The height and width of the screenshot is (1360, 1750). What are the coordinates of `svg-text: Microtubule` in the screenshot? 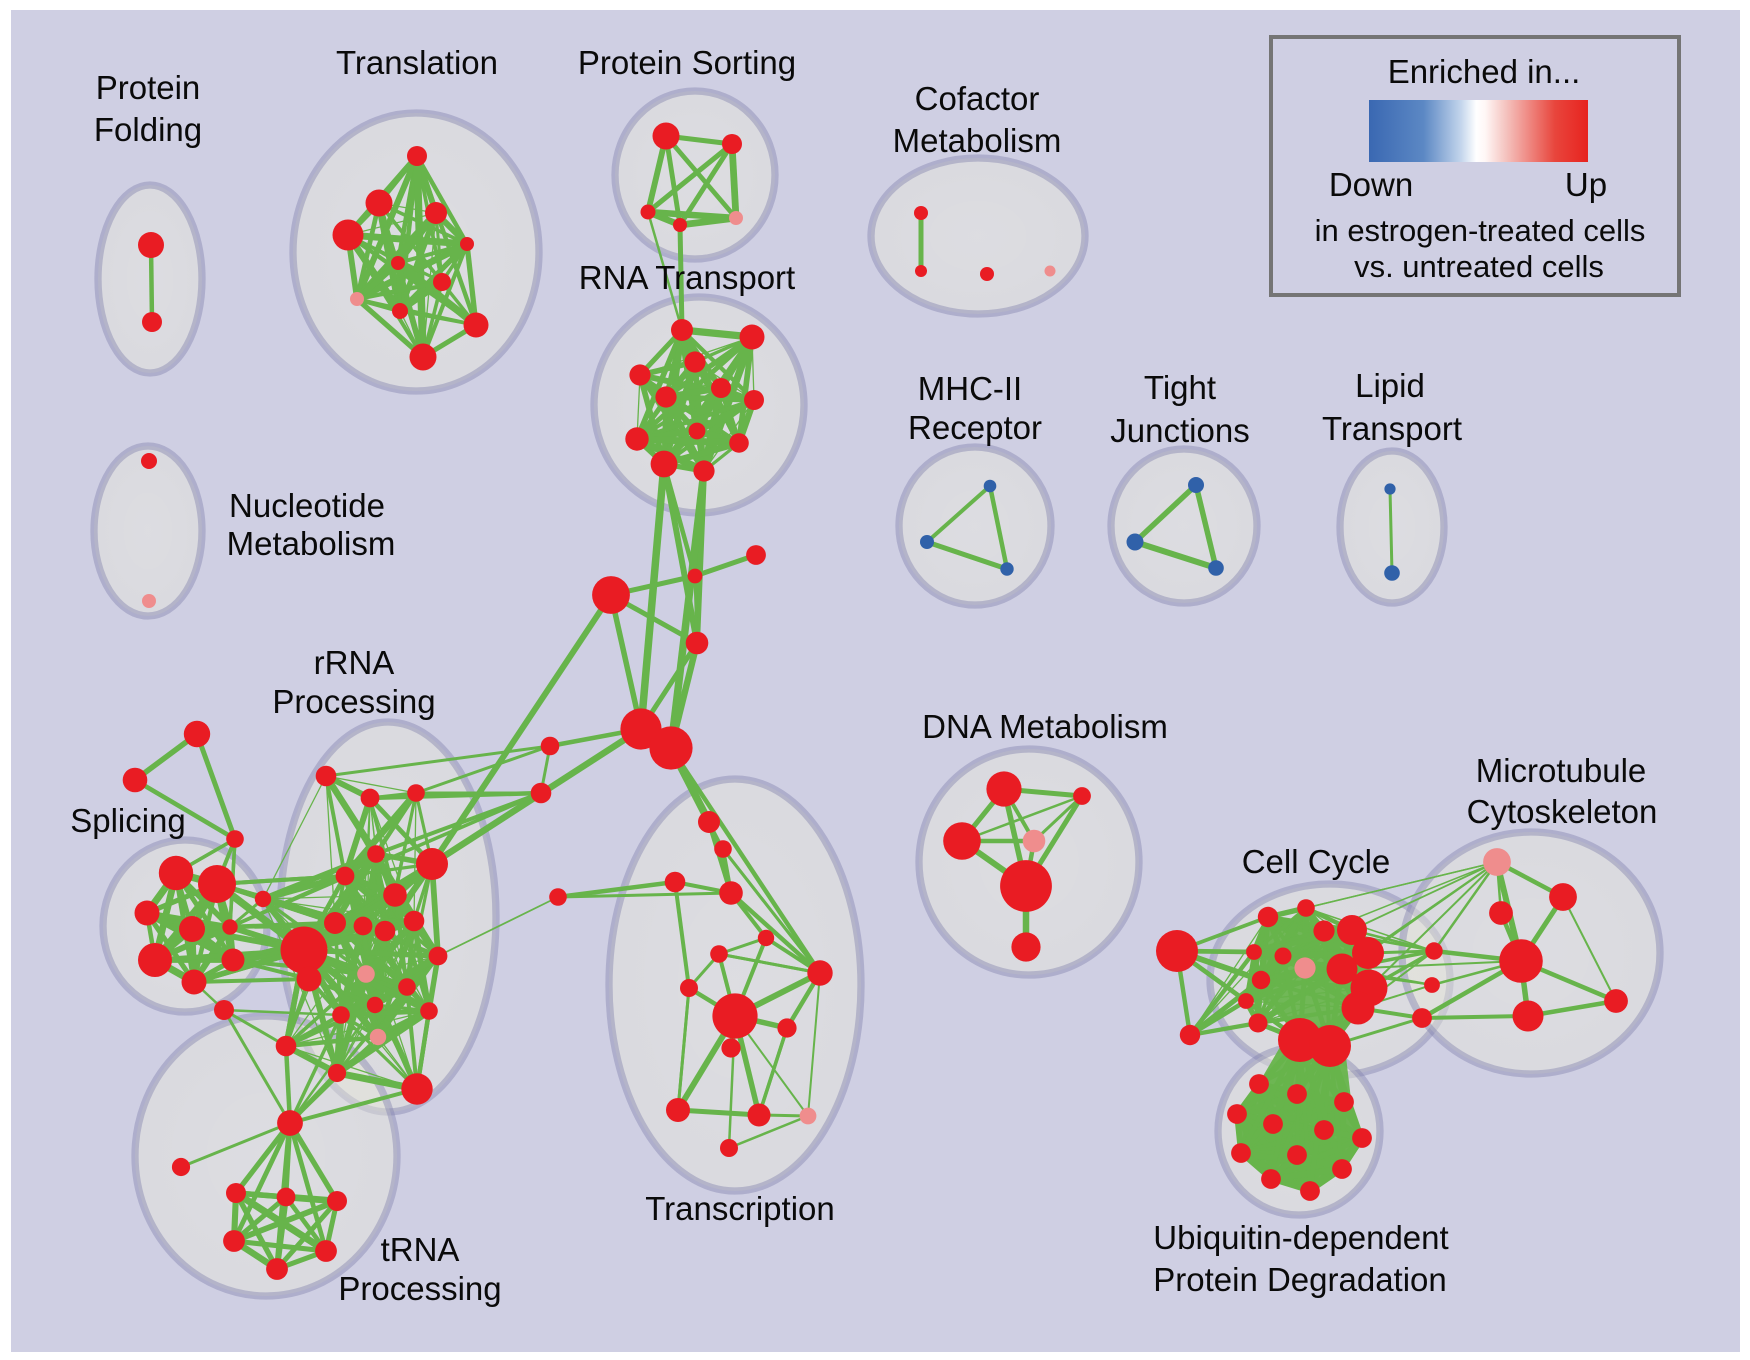 It's located at (1561, 770).